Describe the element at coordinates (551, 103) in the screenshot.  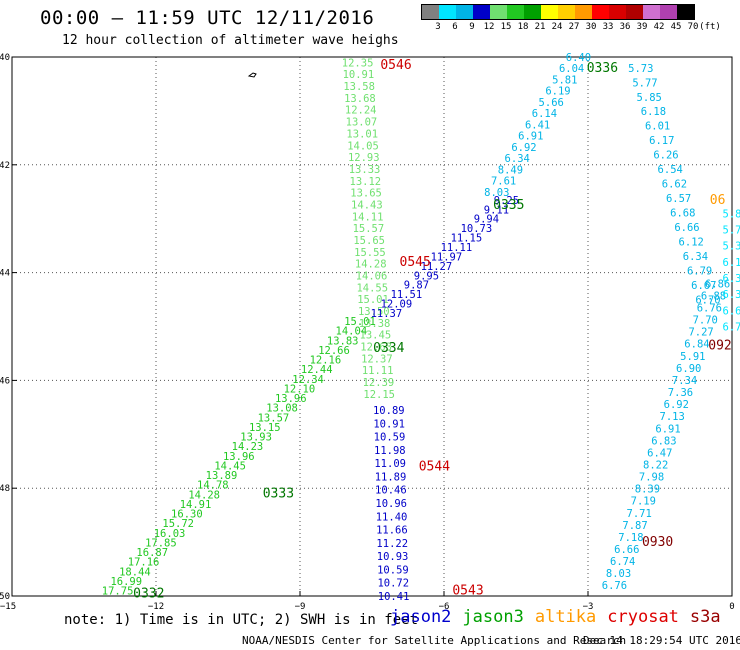
I see `wave-height-label: 5.66` at that location.